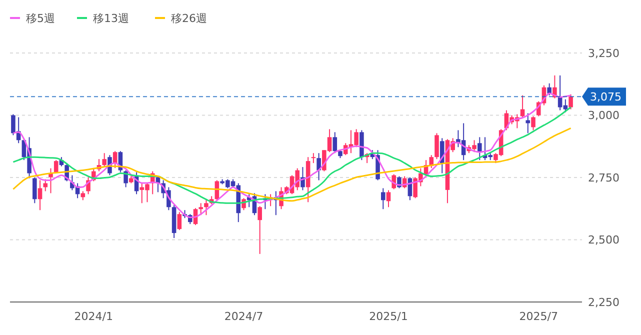 The height and width of the screenshot is (335, 641). I want to click on x-tick-label: 2025/7, so click(538, 316).